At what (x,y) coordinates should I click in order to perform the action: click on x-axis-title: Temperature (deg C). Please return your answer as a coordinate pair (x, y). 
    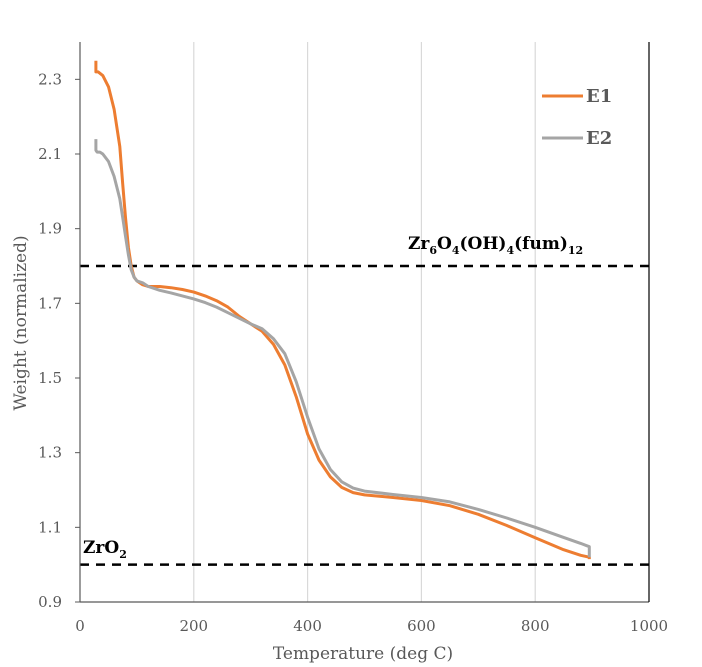
    Looking at the image, I should click on (363, 654).